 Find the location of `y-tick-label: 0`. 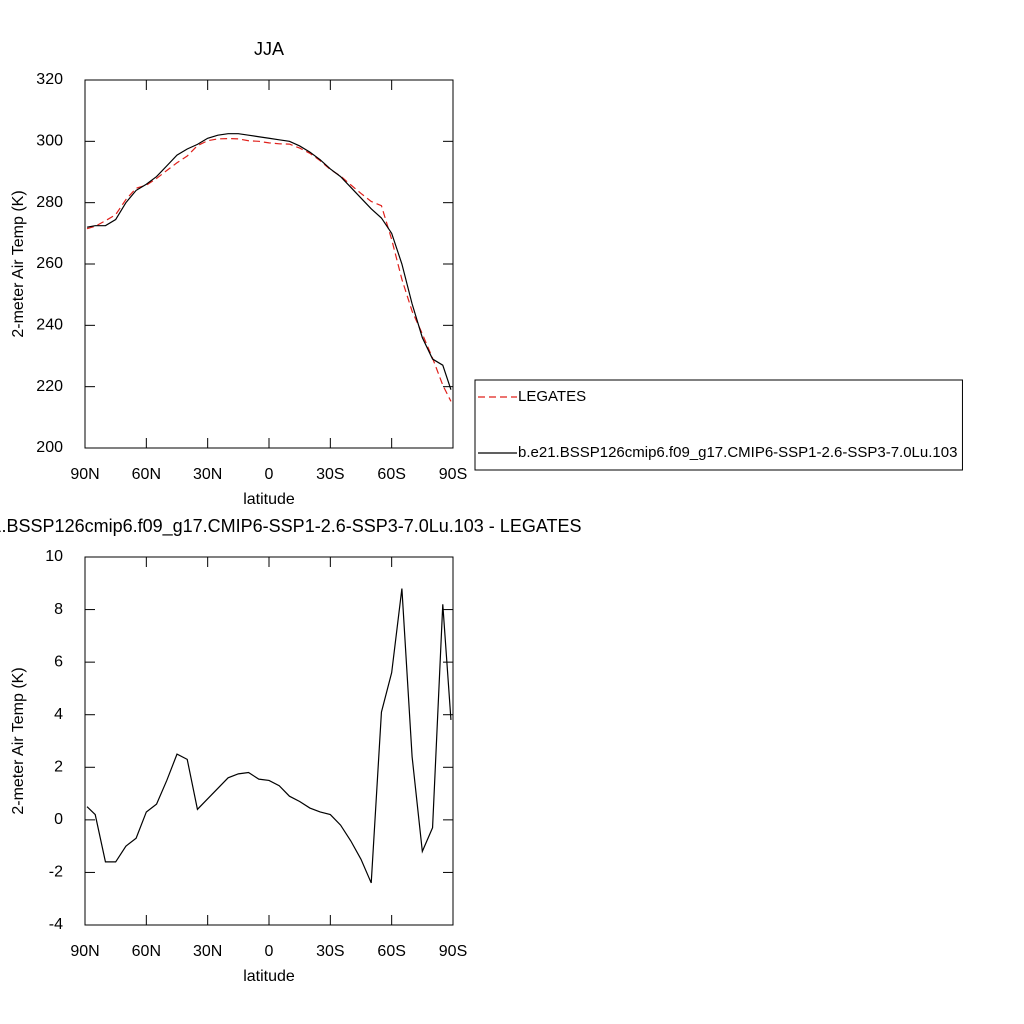

y-tick-label: 0 is located at coordinates (58, 819).